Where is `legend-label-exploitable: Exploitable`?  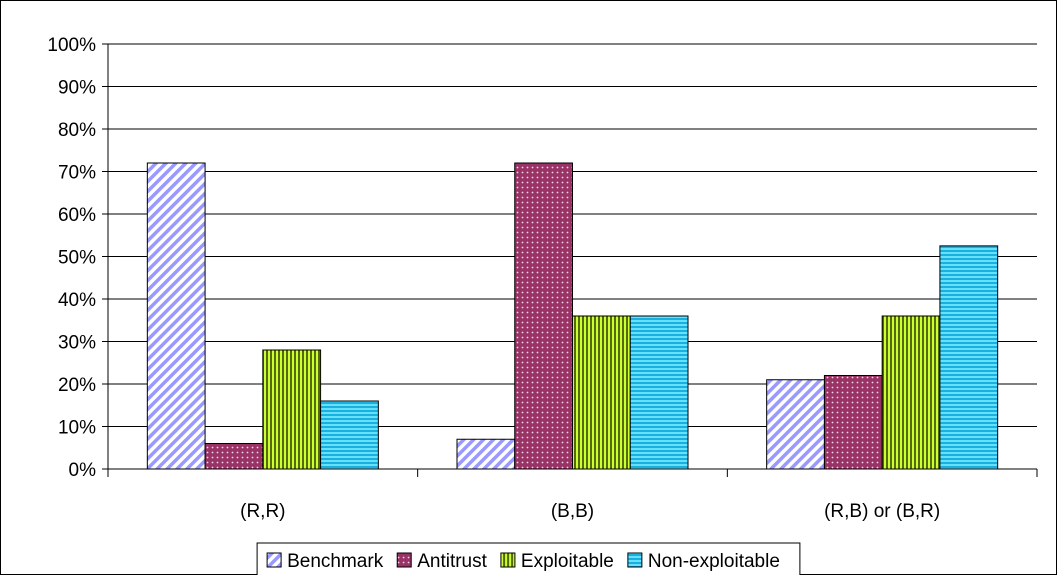
legend-label-exploitable: Exploitable is located at coordinates (567, 561).